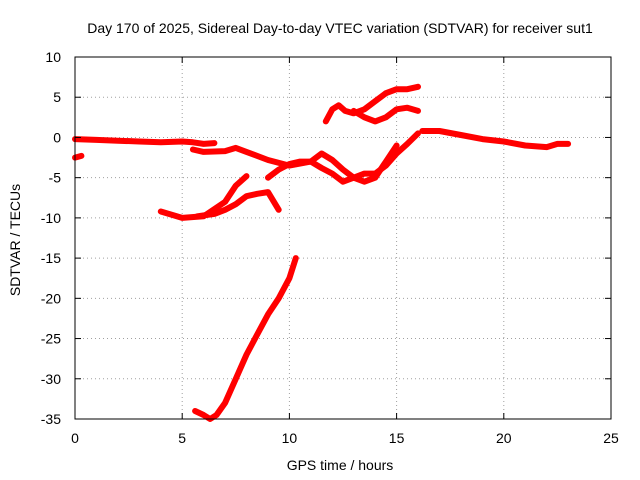 This screenshot has height=480, width=640. Describe the element at coordinates (75, 438) in the screenshot. I see `x-tick-label: 0` at that location.